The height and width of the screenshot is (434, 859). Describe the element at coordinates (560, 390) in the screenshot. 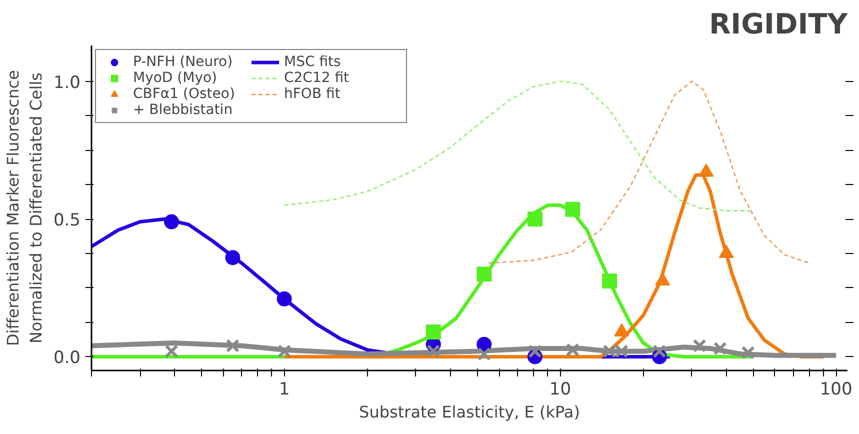

I see `x-tick-label: 10` at that location.